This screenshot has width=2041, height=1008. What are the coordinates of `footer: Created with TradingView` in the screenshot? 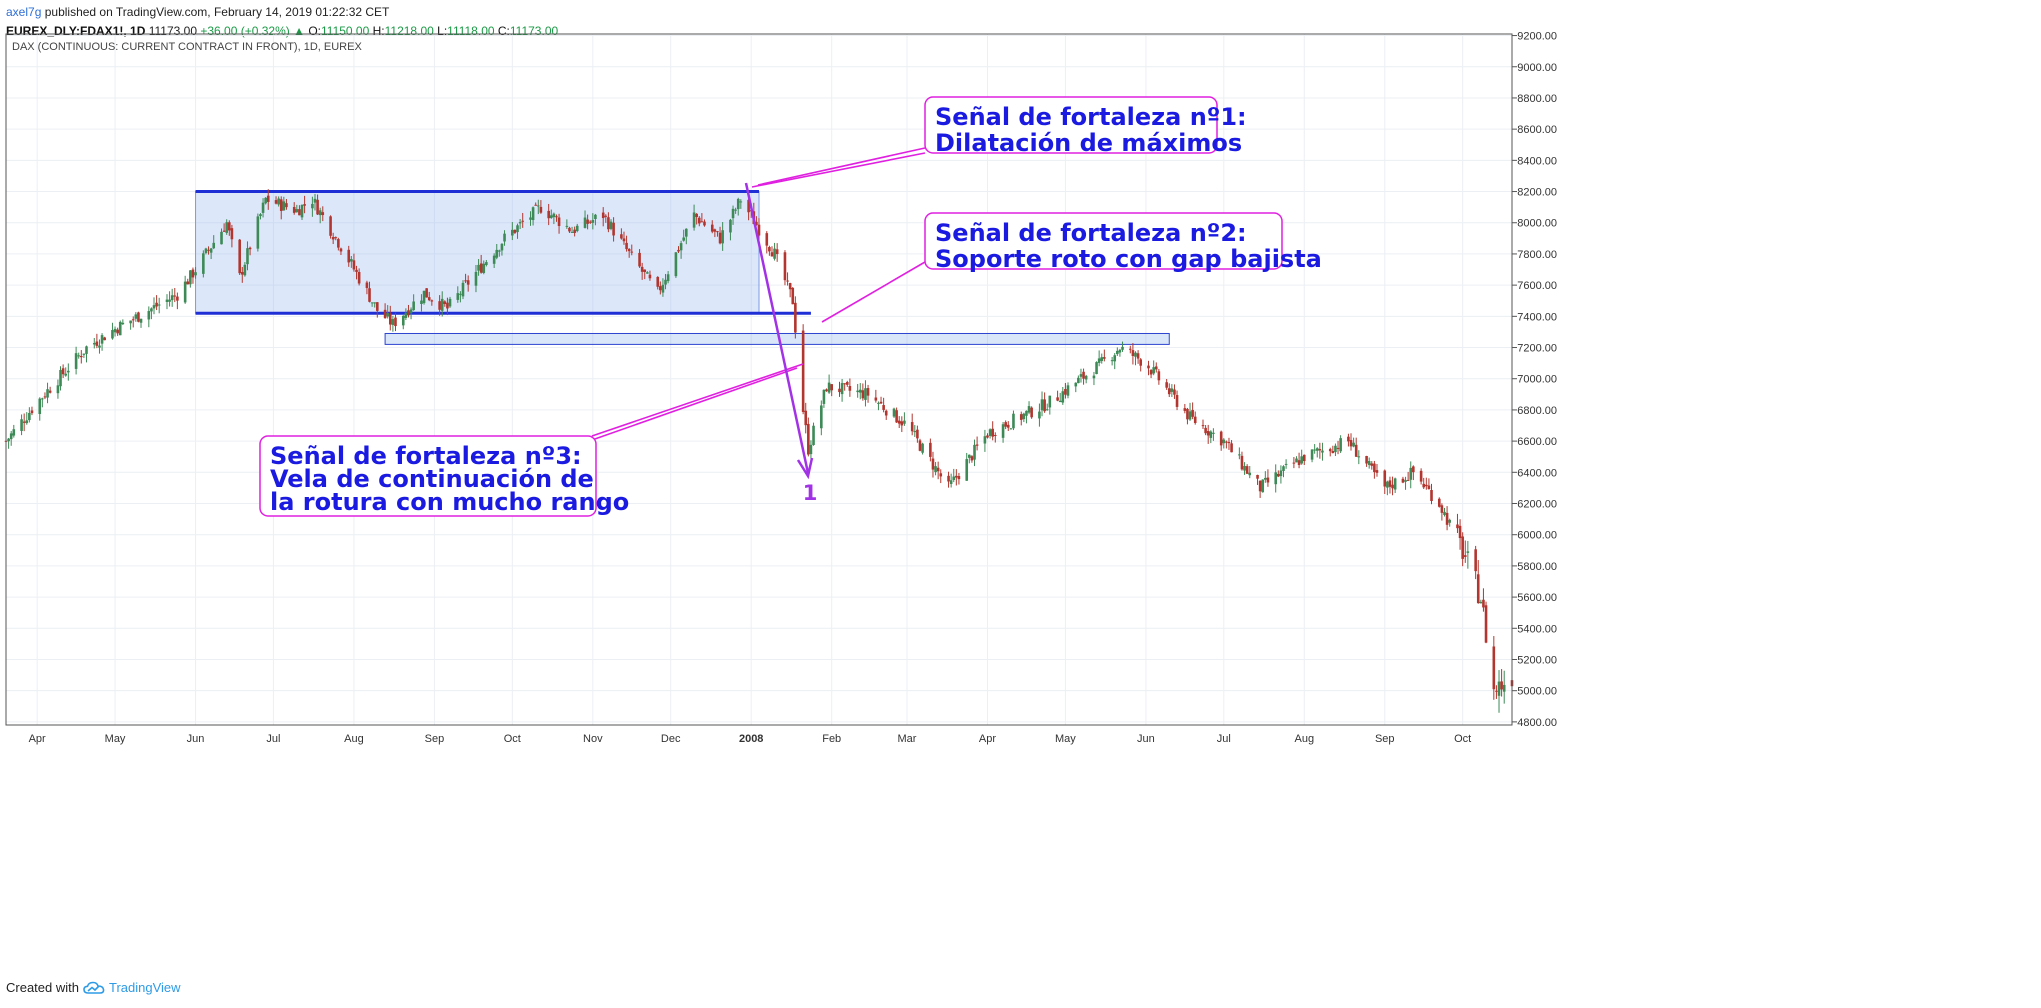 It's located at (93, 987).